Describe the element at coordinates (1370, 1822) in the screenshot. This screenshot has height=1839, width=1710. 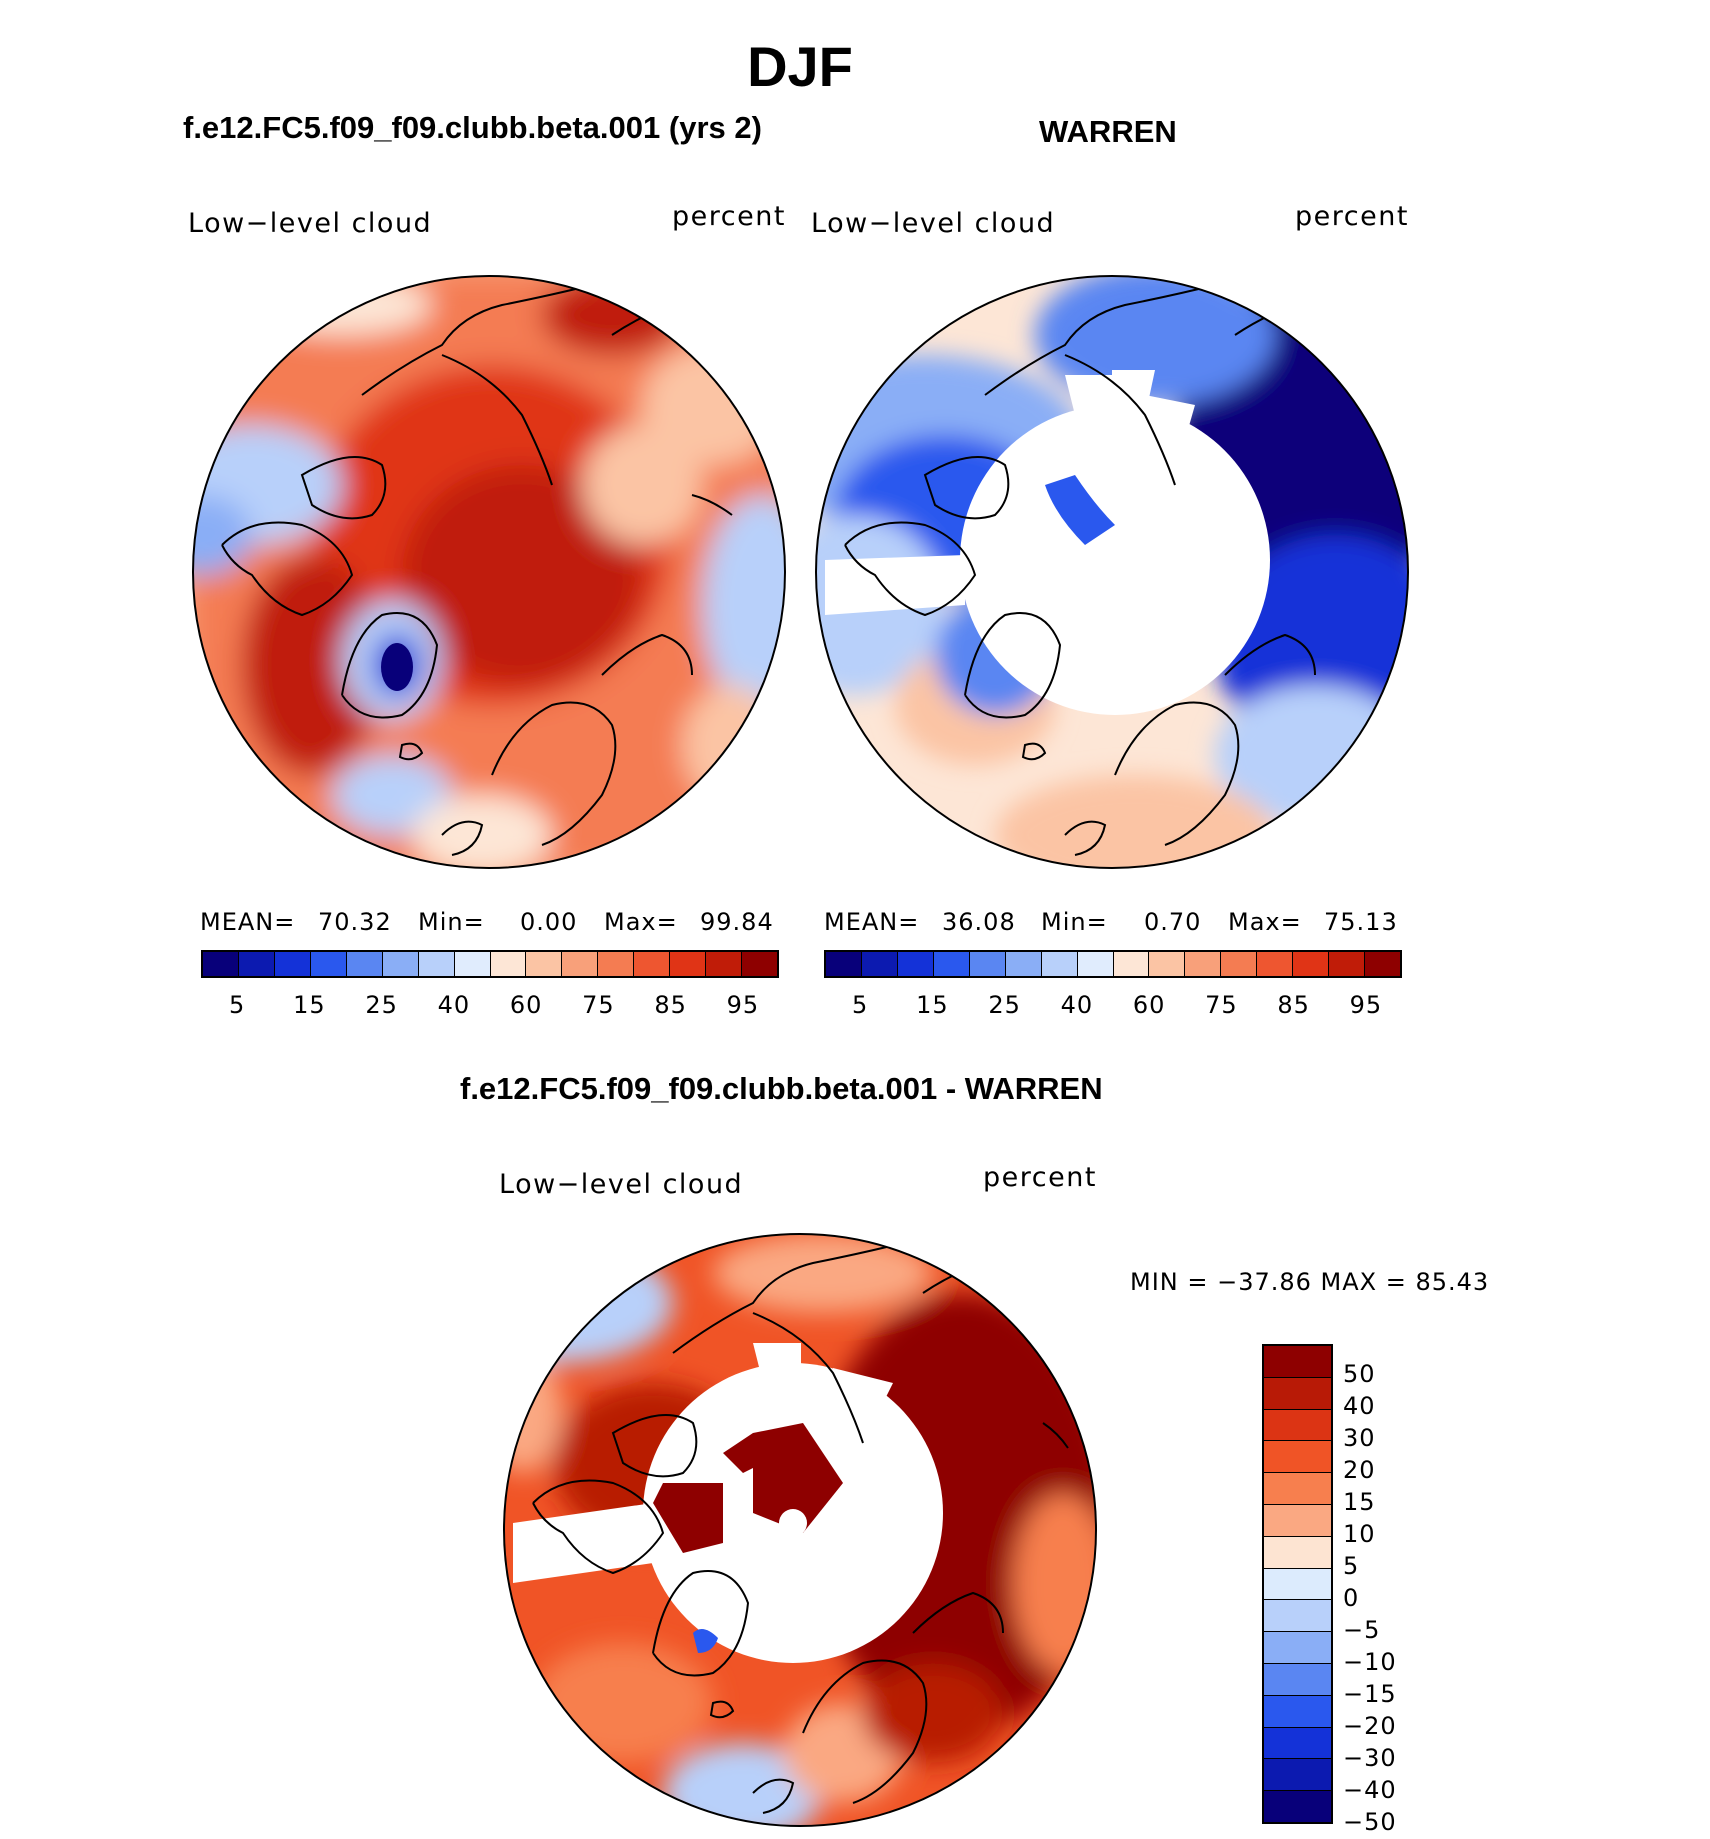
I see `colorbar-tick-label: −50` at that location.